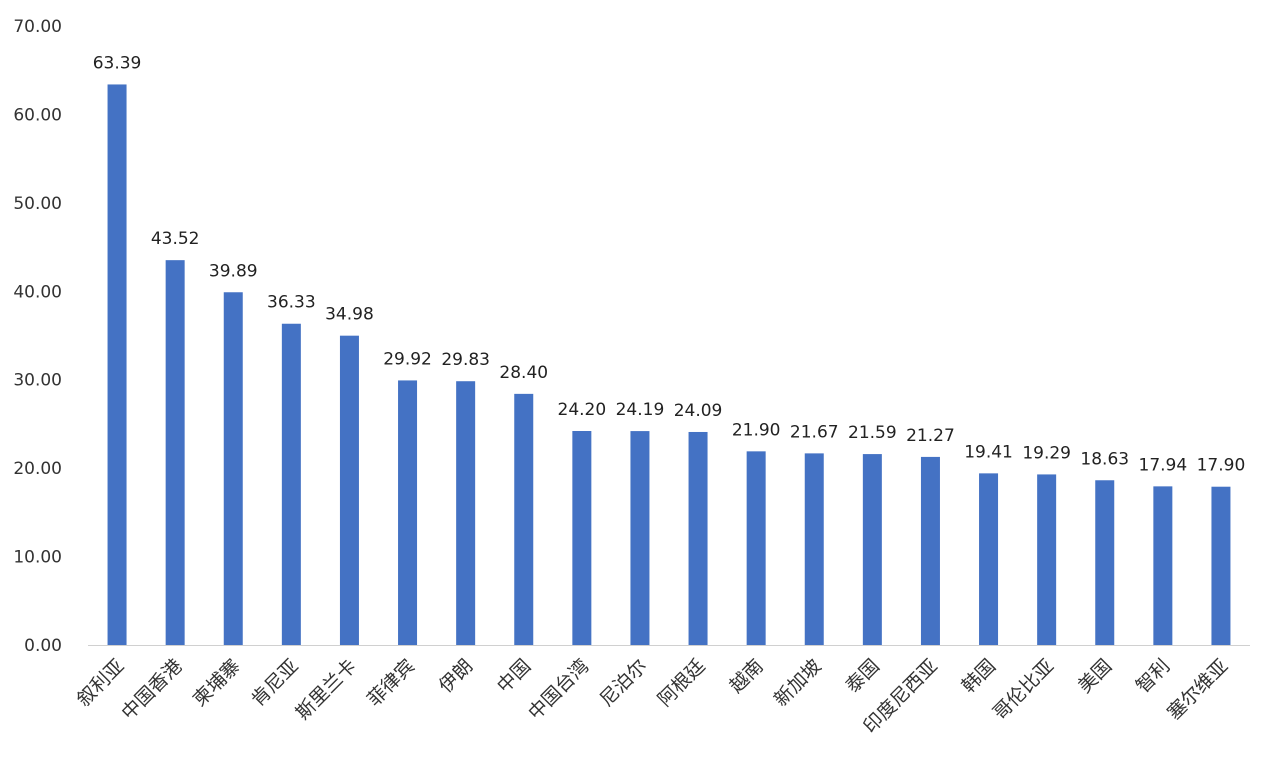 The width and height of the screenshot is (1280, 770). Describe the element at coordinates (101, 683) in the screenshot. I see `x-tick-label: 叙利亚` at that location.